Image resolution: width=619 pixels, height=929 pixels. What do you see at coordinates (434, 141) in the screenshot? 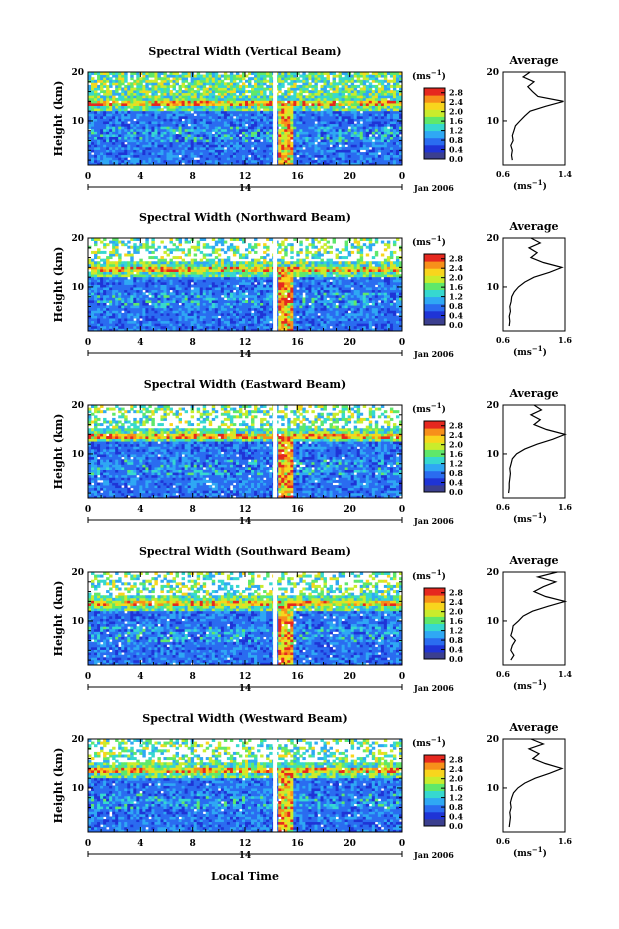
I see `colorbar-segment` at bounding box center [434, 141].